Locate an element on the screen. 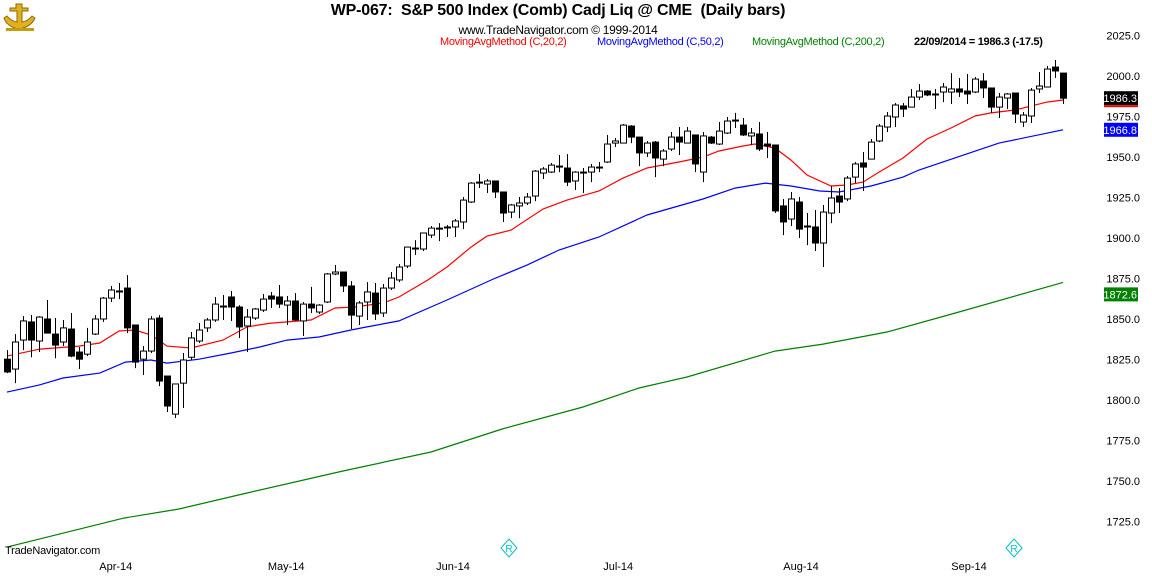 This screenshot has width=1152, height=576. ma200-value-tag-bg is located at coordinates (1121, 294).